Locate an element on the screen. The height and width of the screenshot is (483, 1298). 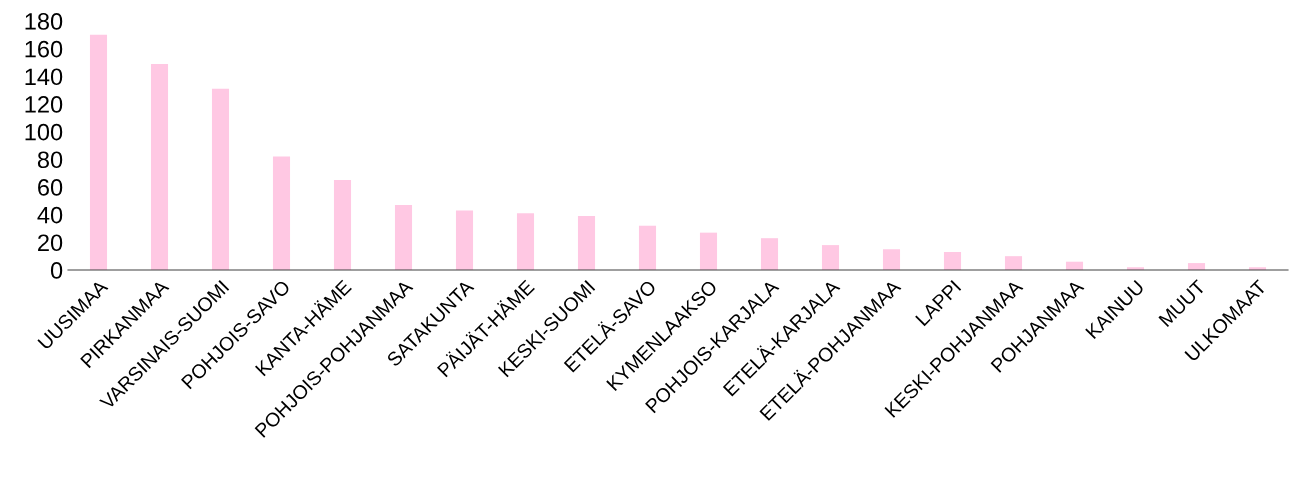
y-tick-label: 100 is located at coordinates (44, 132).